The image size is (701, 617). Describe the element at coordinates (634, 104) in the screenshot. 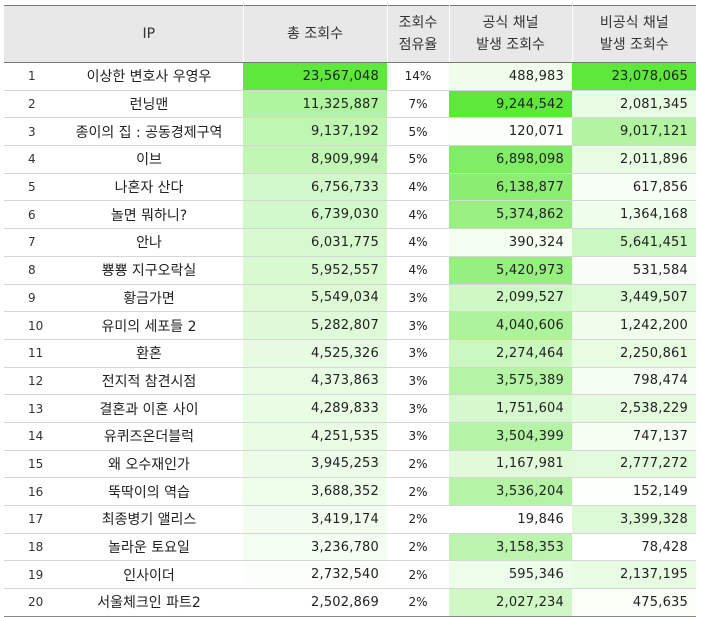

I see `unofficial-views-cell: 2,081,345` at that location.